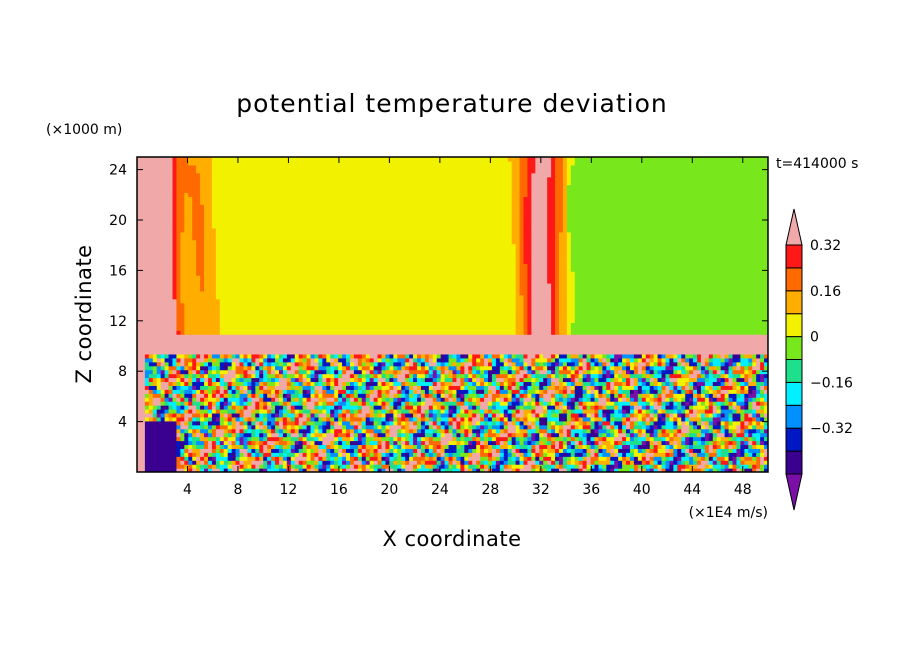 The height and width of the screenshot is (654, 904). What do you see at coordinates (541, 490) in the screenshot?
I see `x-tick-label: 32` at bounding box center [541, 490].